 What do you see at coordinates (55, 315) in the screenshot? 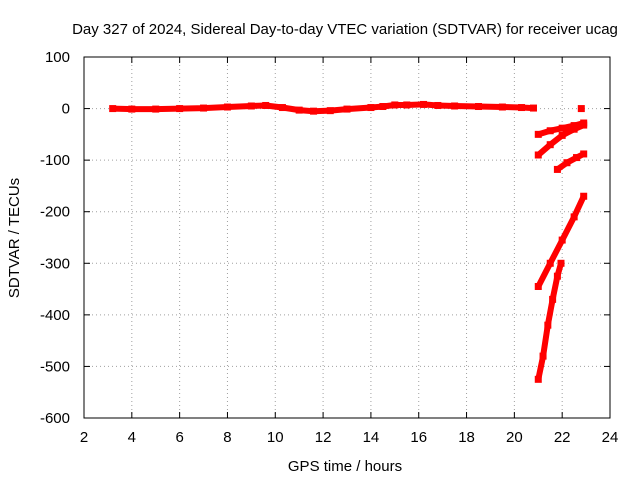
I see `y-tick-label: -400` at bounding box center [55, 315].